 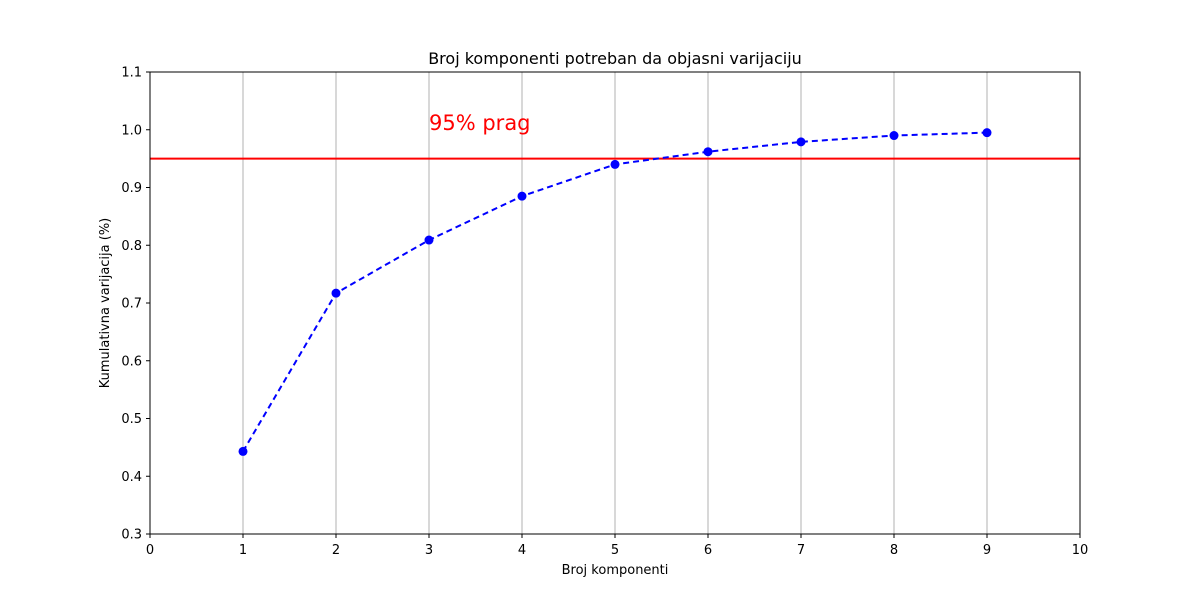 I want to click on y-tick-label: 0.5, so click(x=131, y=419).